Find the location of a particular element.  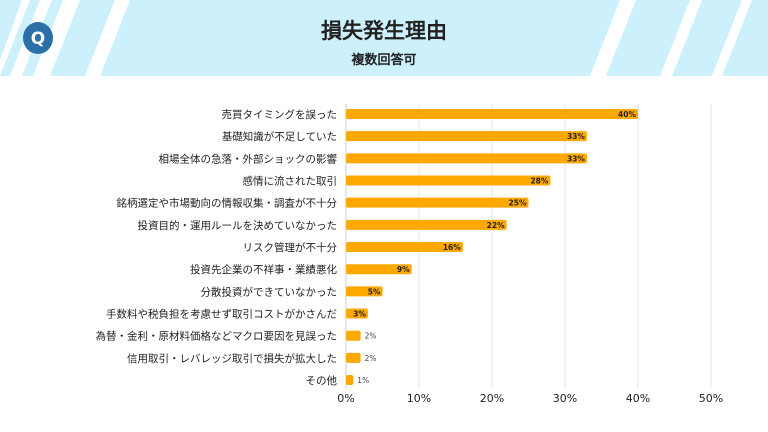

x-tick-label: 0% is located at coordinates (345, 398).